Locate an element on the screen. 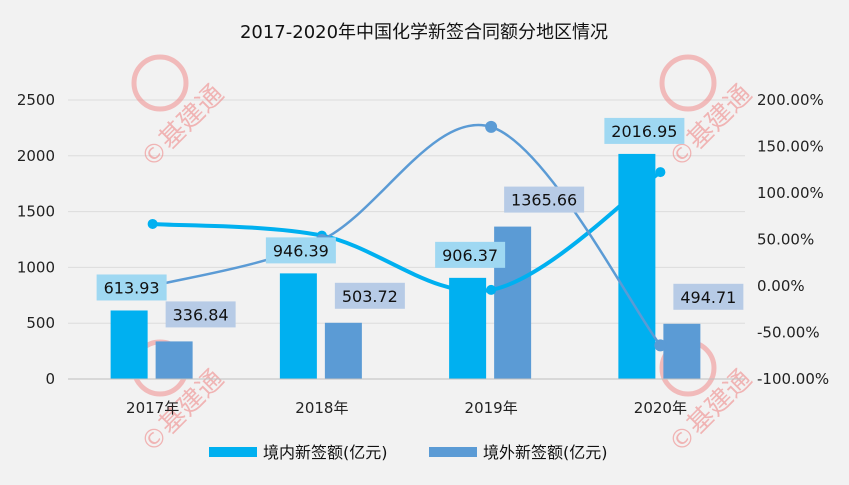 This screenshot has height=485, width=849. data-label: 613.93 is located at coordinates (132, 287).